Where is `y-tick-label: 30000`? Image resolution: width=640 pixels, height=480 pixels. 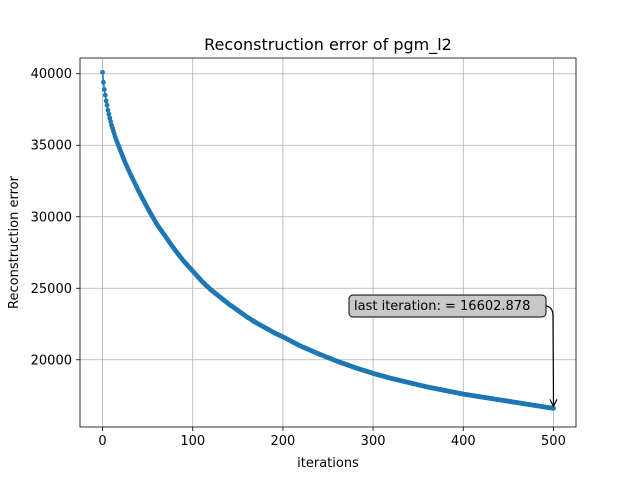 y-tick-label: 30000 is located at coordinates (51, 217).